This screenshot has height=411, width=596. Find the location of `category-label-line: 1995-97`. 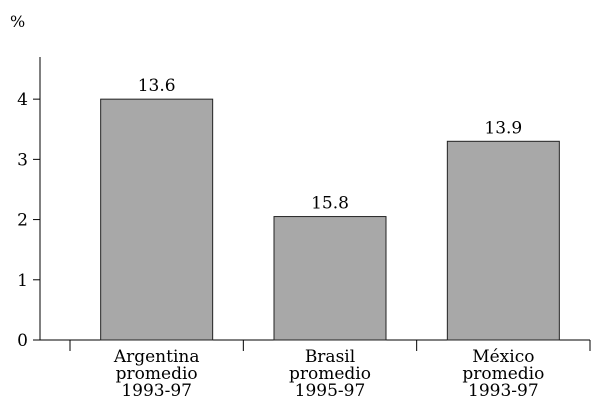

category-label-line: 1995-97 is located at coordinates (330, 391).